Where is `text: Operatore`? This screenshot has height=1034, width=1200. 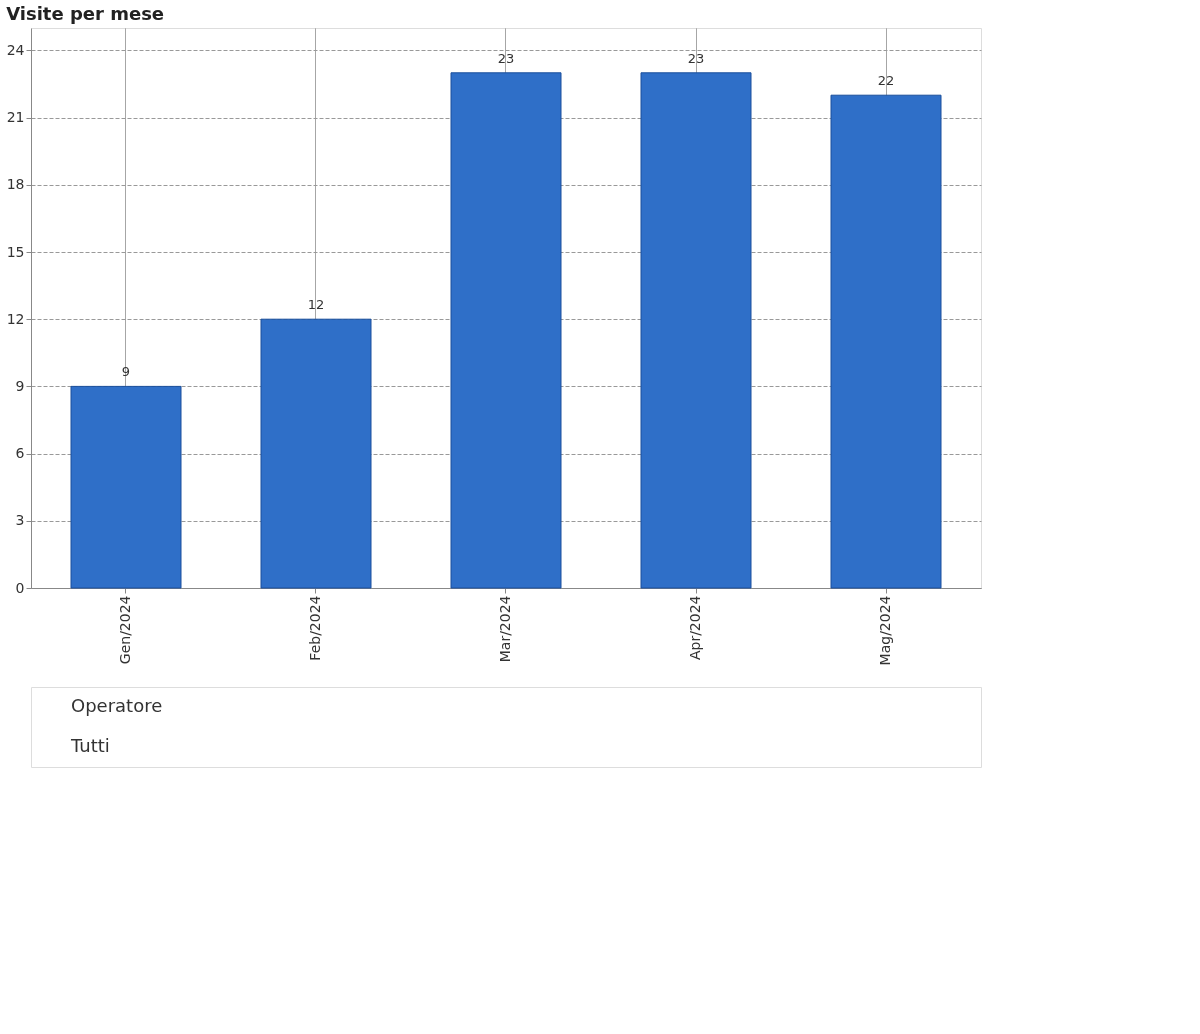
text: Operatore is located at coordinates (117, 705).